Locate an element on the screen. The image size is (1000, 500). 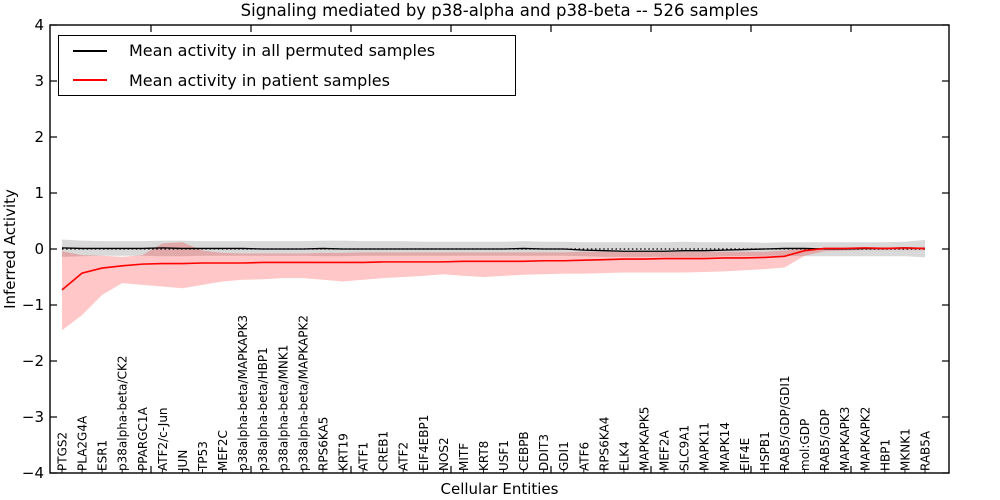
x-category-label: MAPKAPK2 is located at coordinates (865, 439).